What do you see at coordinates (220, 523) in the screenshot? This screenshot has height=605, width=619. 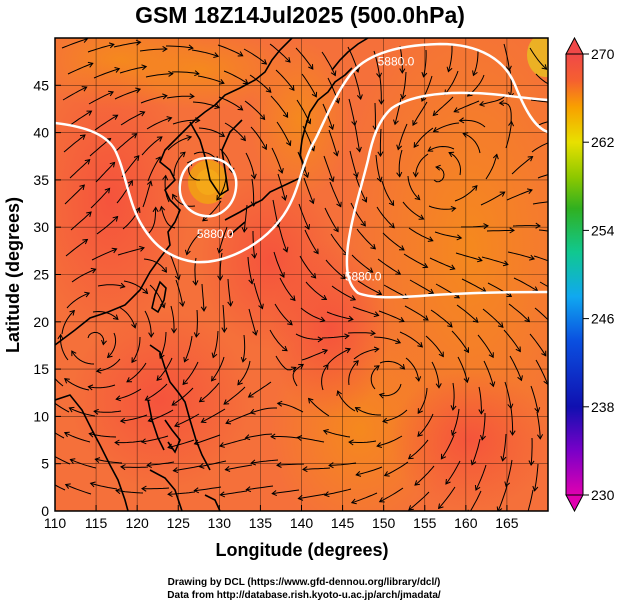 I see `x-tick-label: 130` at bounding box center [220, 523].